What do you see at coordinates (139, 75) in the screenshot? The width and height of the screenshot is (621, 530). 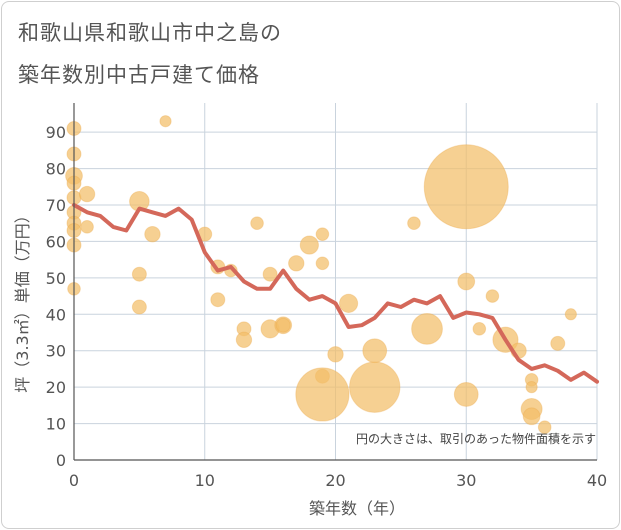 I see `chart-title-line-2: 築年数別中古戸建て価格` at bounding box center [139, 75].